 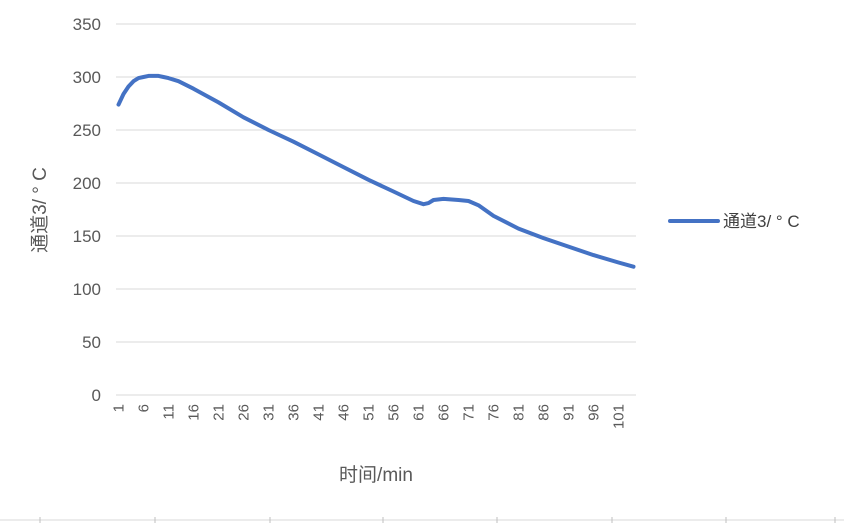 I want to click on y-tick-label: 200, so click(x=87, y=183).